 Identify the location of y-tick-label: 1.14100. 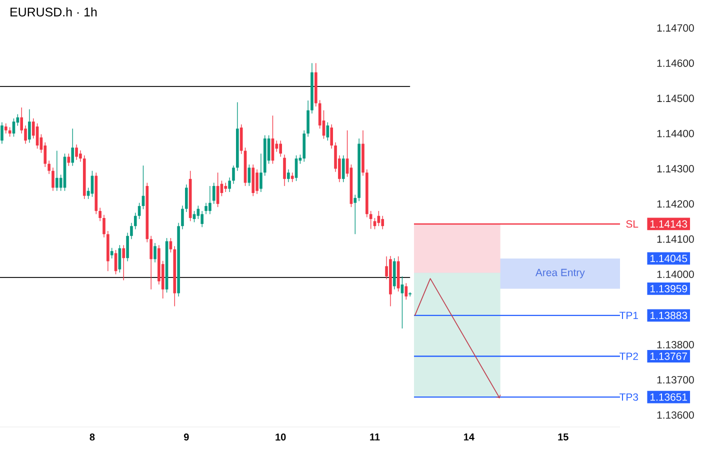
(675, 239).